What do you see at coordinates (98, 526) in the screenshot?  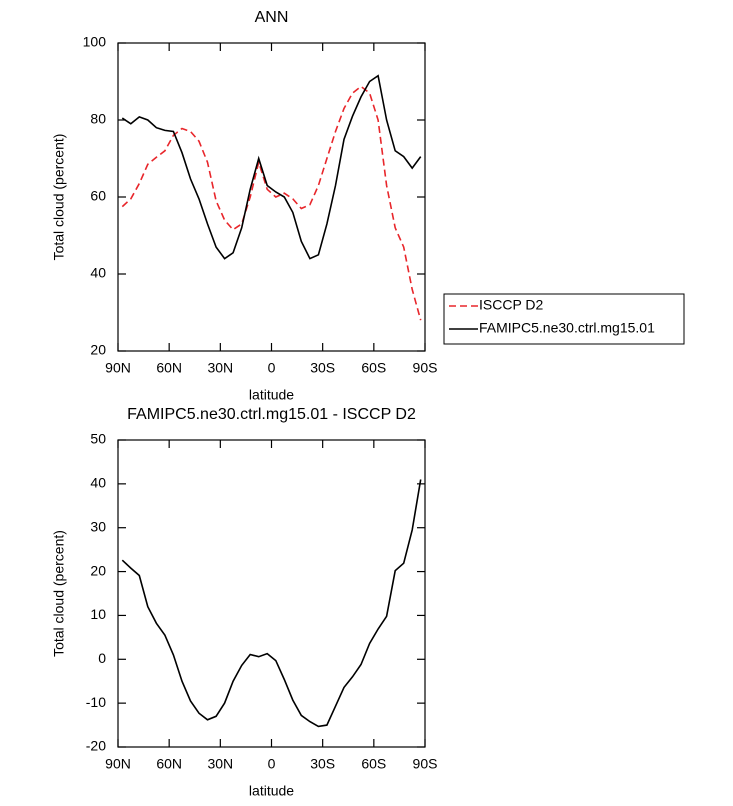 I see `y-tick-label: 30` at bounding box center [98, 526].